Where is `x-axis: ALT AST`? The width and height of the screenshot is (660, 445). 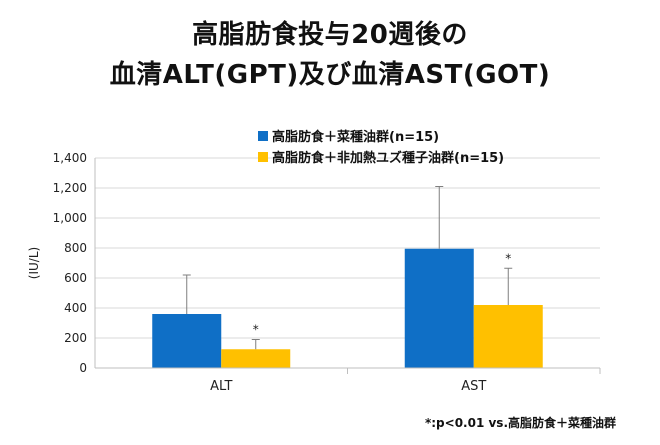
x-axis: ALT AST is located at coordinates (348, 380).